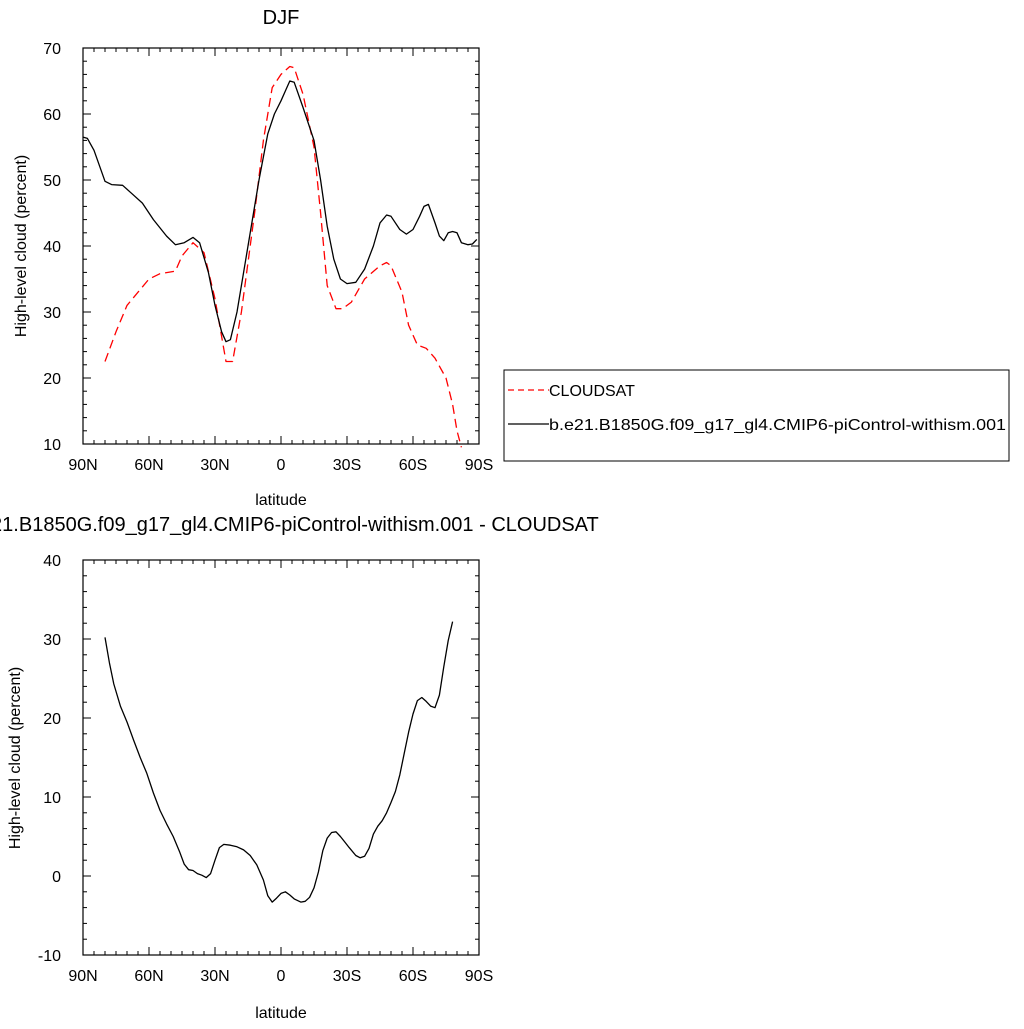  Describe the element at coordinates (49, 956) in the screenshot. I see `y-tick-label: -10` at that location.